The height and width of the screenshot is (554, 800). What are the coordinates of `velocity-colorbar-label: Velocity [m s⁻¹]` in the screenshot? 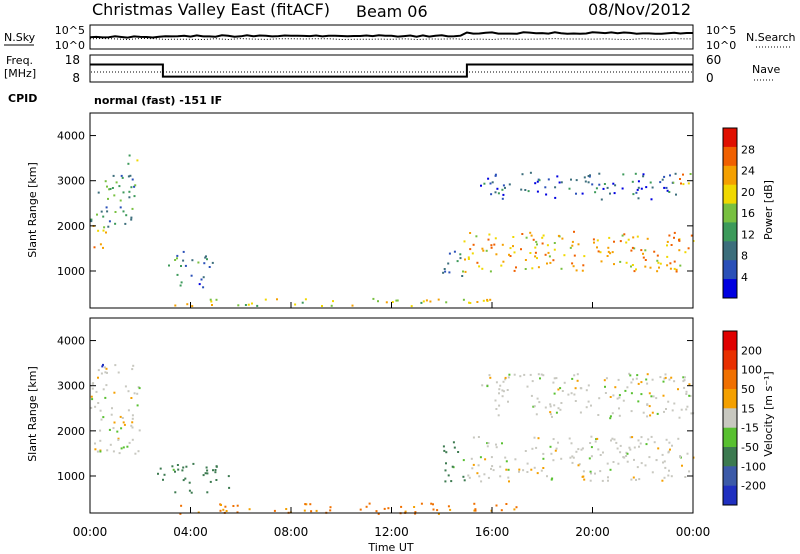 It's located at (768, 413).